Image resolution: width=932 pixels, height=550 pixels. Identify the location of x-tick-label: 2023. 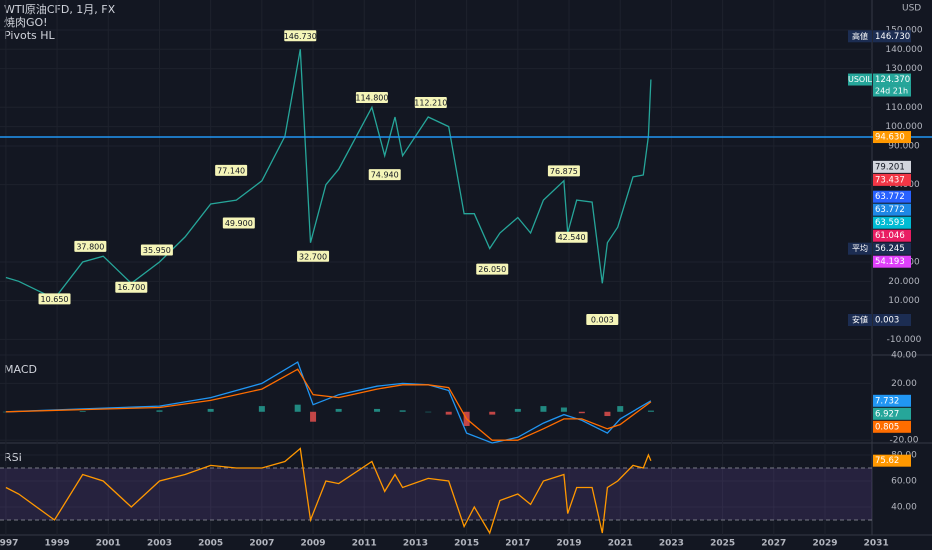
(671, 544).